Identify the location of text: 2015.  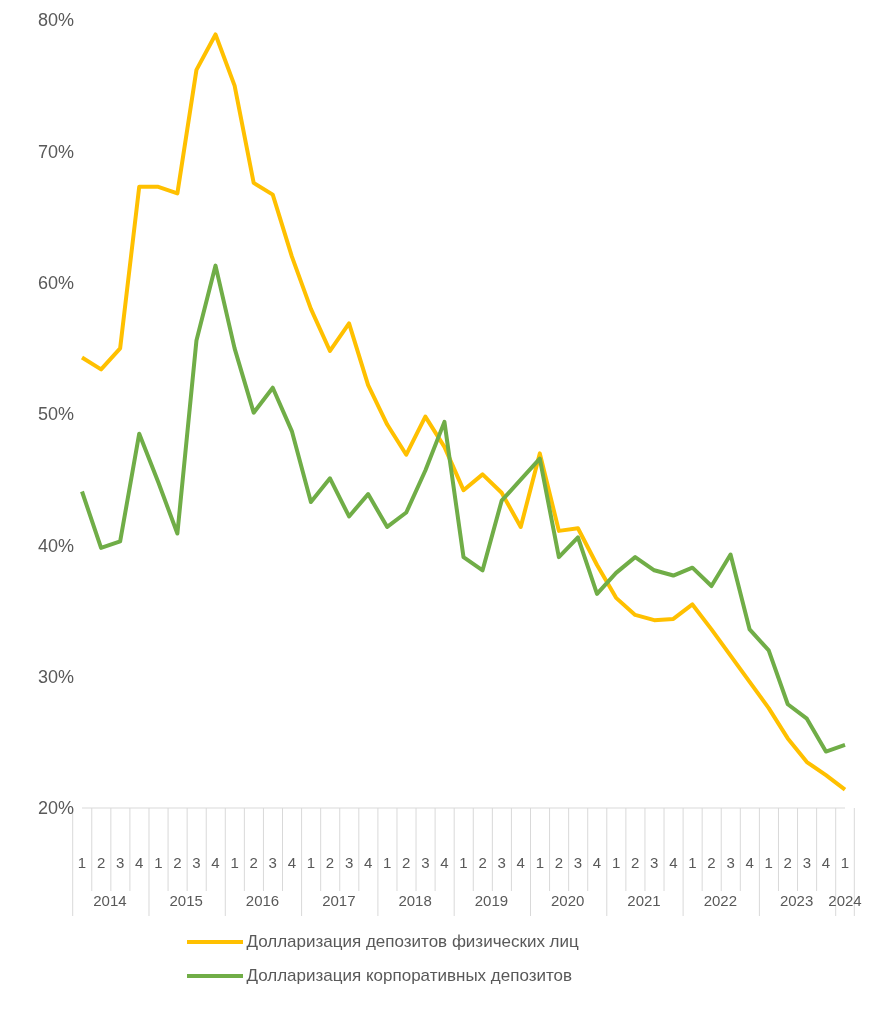
(186, 900).